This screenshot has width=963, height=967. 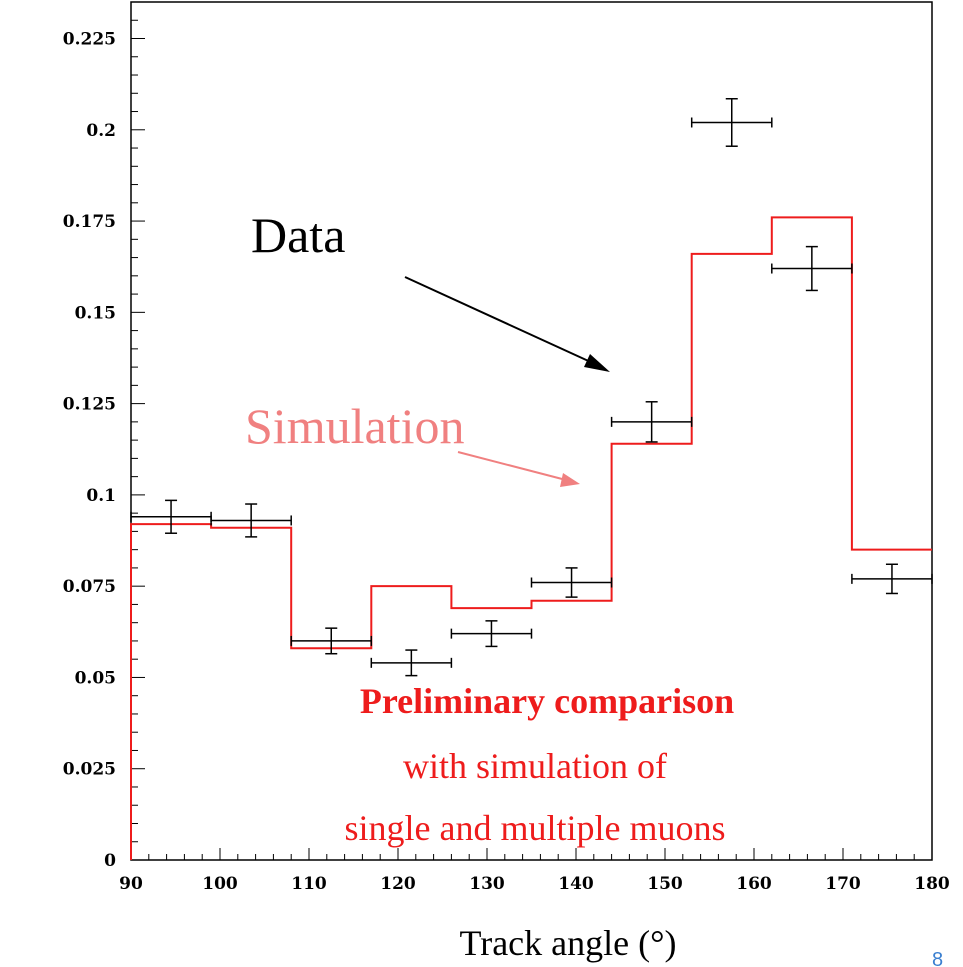 I want to click on y-tick-label: 0, so click(x=110, y=861).